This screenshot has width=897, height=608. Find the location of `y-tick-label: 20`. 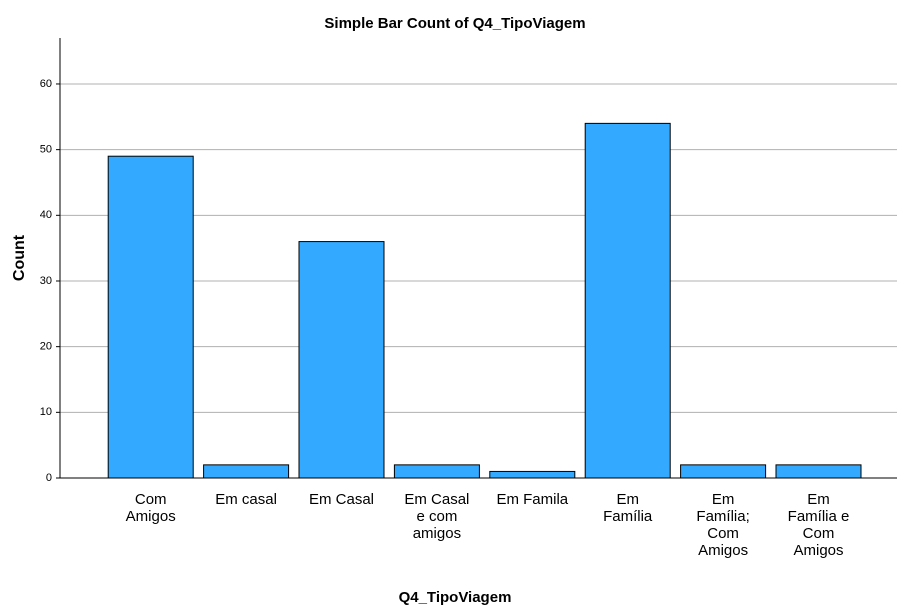

y-tick-label: 20 is located at coordinates (46, 347).